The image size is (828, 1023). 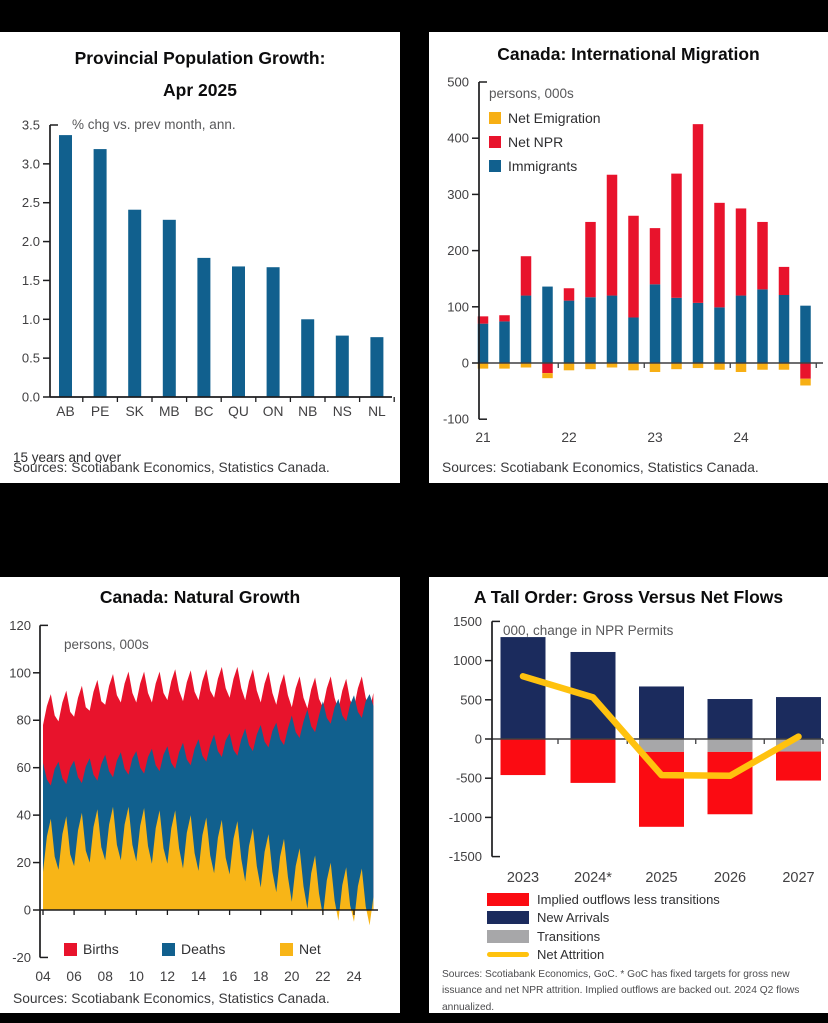 I want to click on chart-title-natural: Canada: Natural Growth, so click(x=200, y=597).